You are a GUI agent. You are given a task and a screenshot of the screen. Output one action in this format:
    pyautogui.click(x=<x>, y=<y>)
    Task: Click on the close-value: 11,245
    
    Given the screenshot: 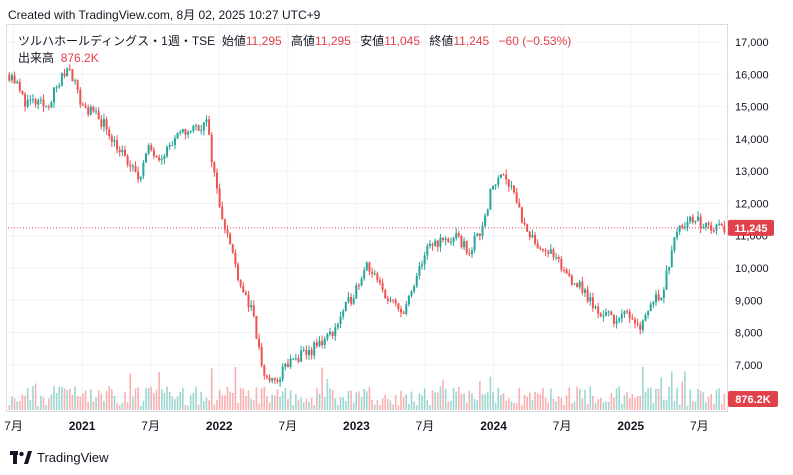 What is the action you would take?
    pyautogui.click(x=471, y=41)
    